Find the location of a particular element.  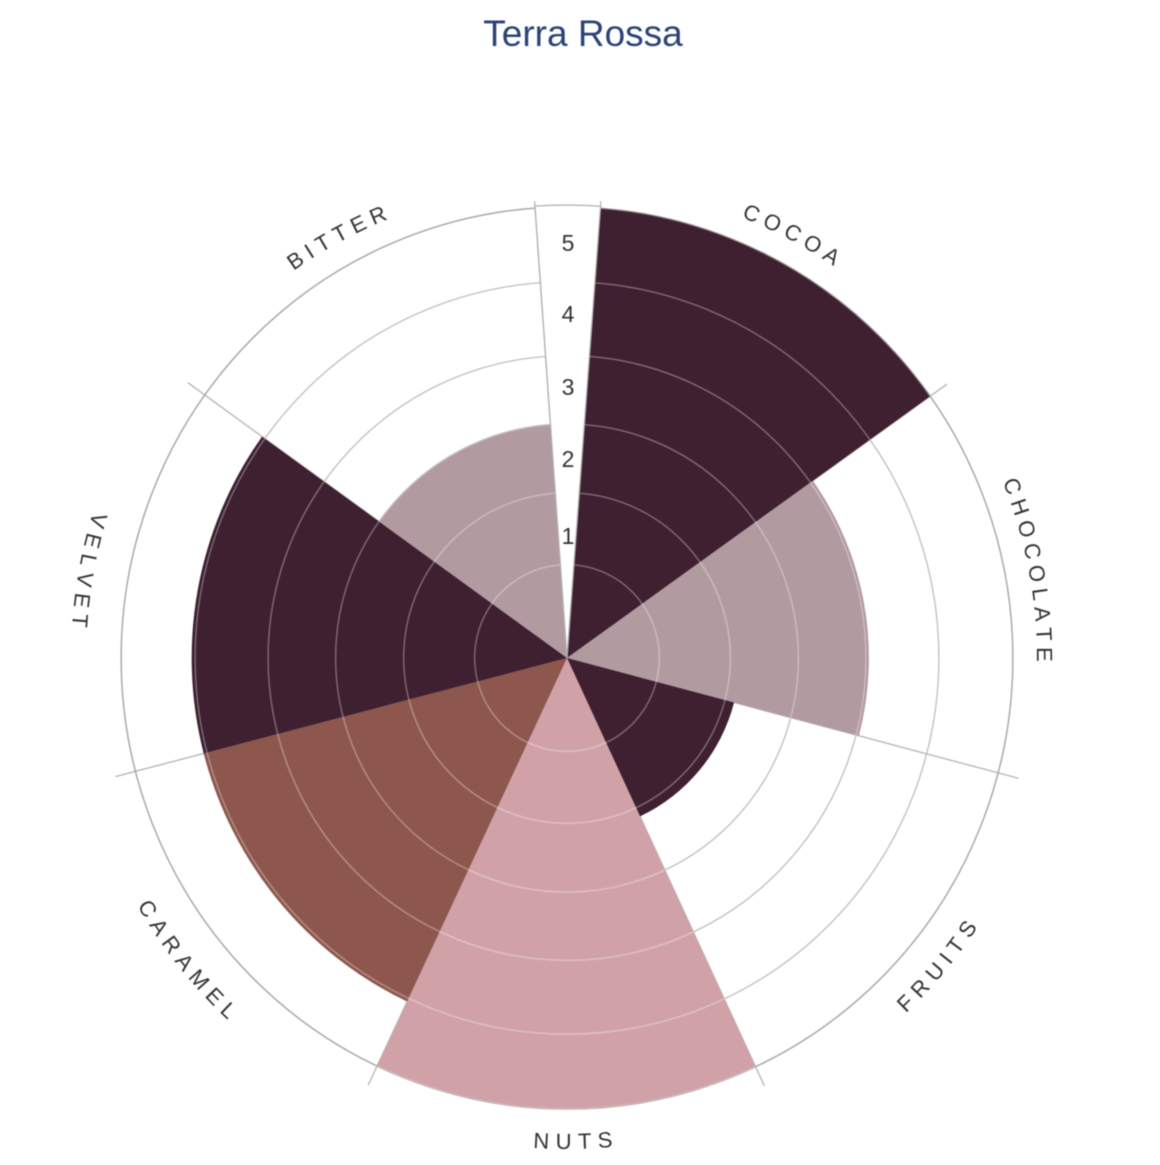

svg-text: 5 is located at coordinates (568, 243).